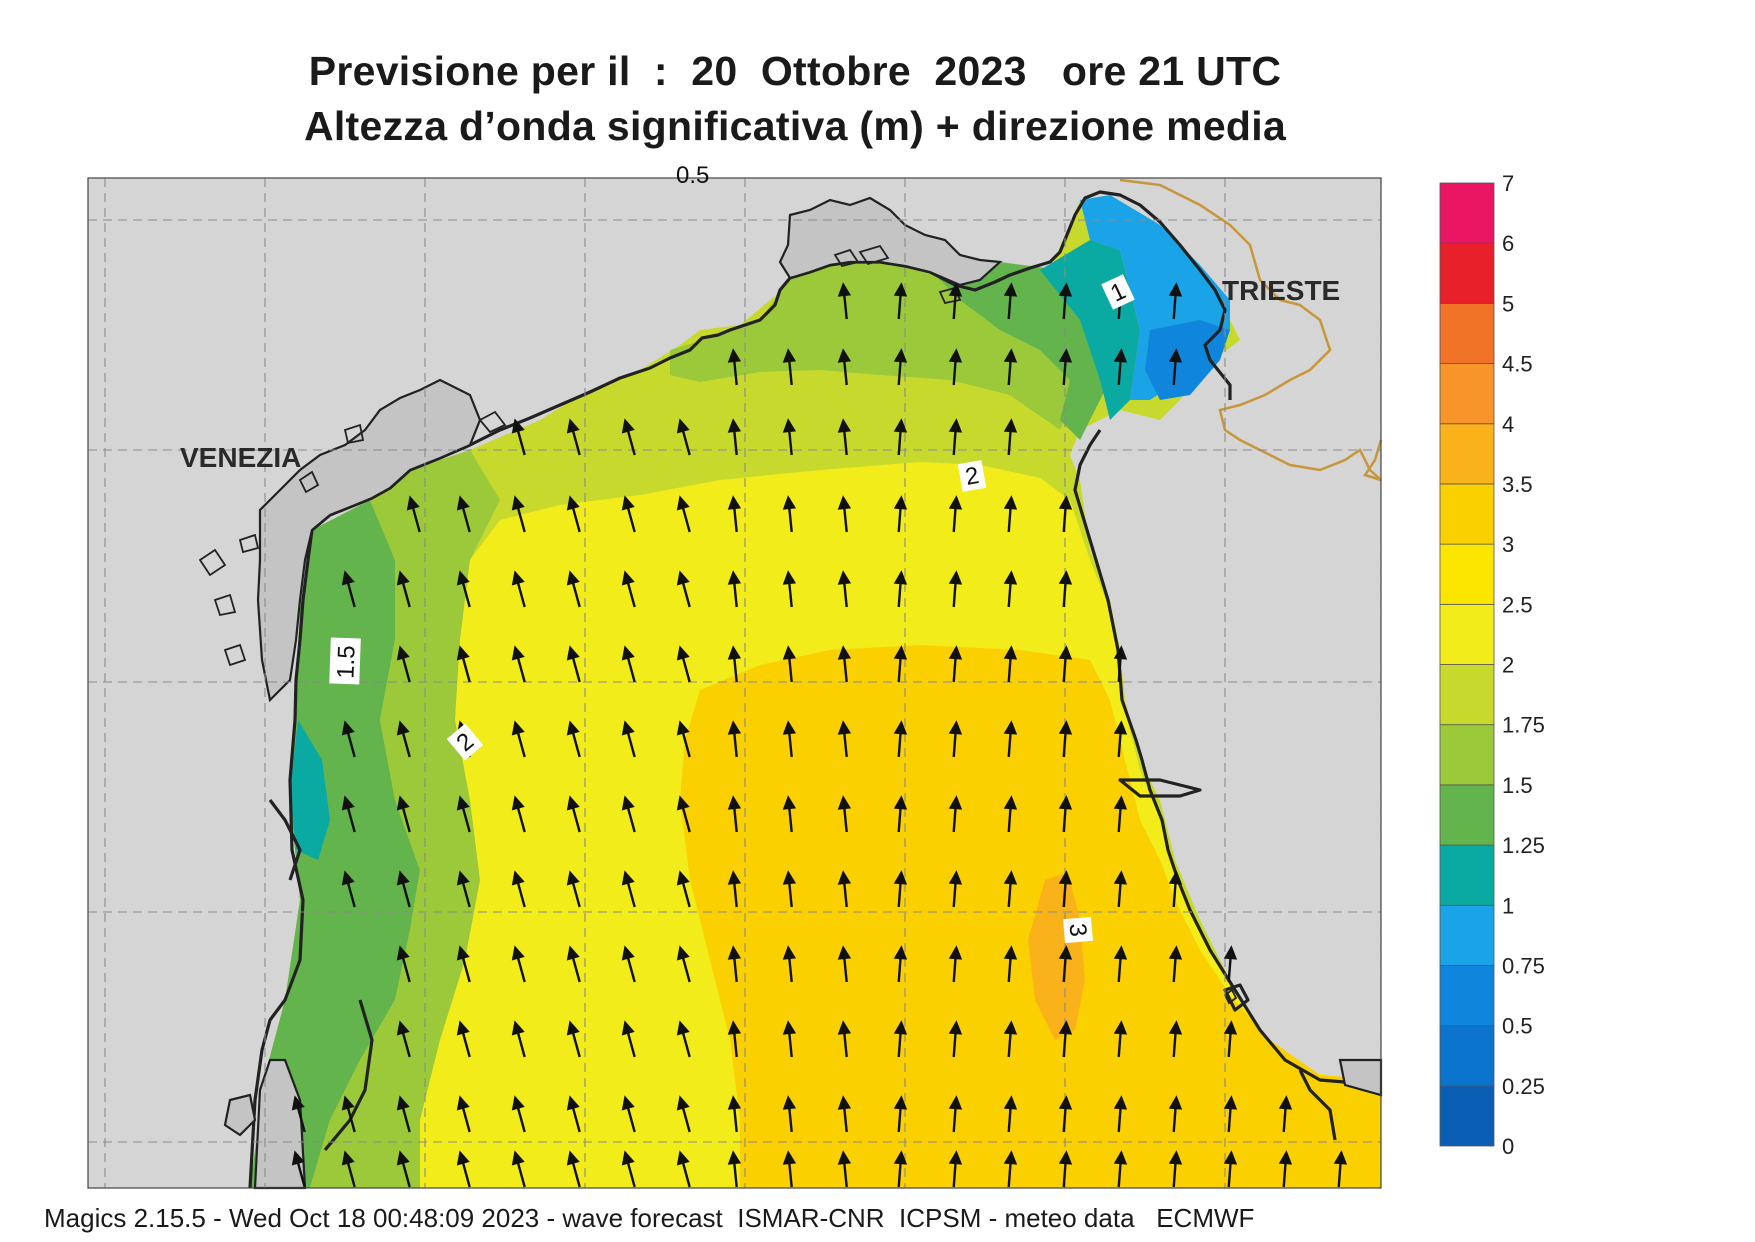  I want to click on colorbar-tick-label: 2, so click(1508, 665).